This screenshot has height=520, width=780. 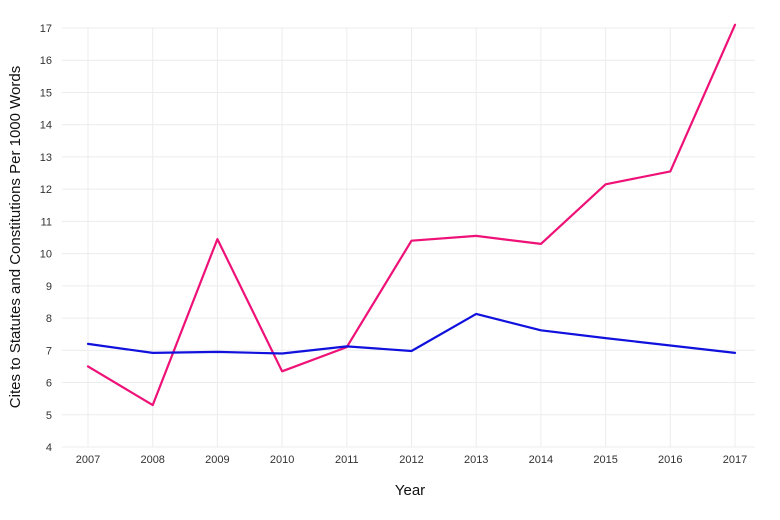 What do you see at coordinates (217, 460) in the screenshot?
I see `x-tick-label: 2009` at bounding box center [217, 460].